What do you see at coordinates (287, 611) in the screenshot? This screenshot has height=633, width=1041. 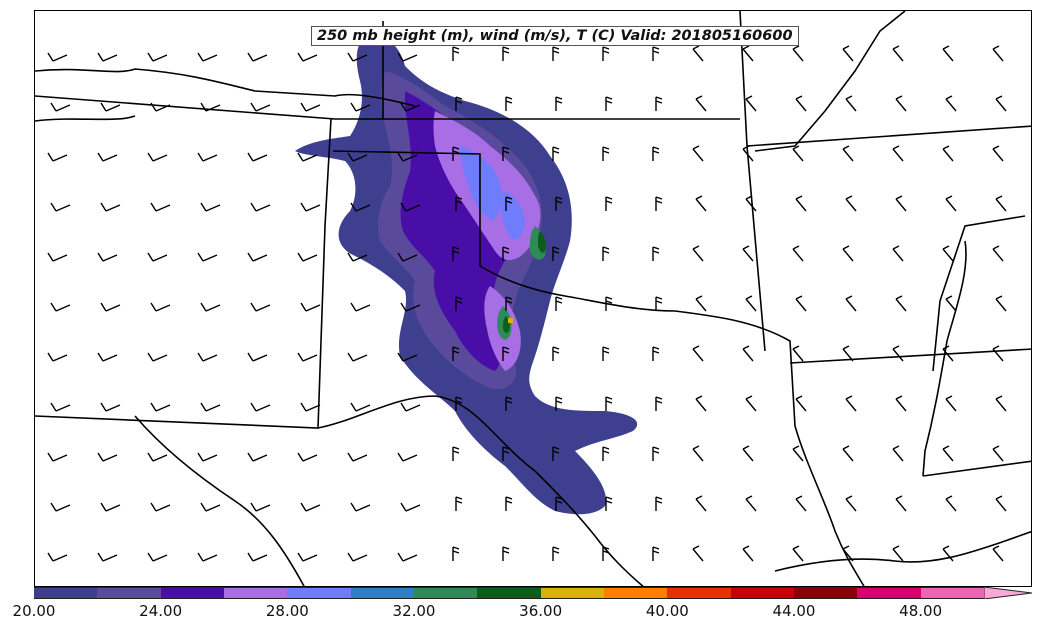 I see `colorbar-tick-label: 28.00` at bounding box center [287, 611].